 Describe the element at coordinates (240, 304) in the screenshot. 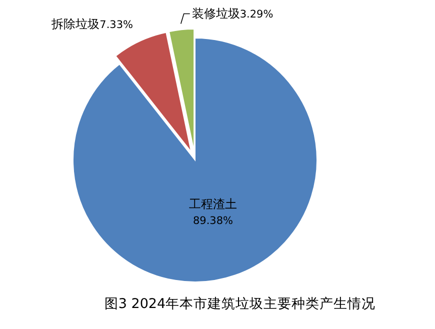

I see `text: 图3 2024年本市建筑垃圾主要种类产生情况` at that location.